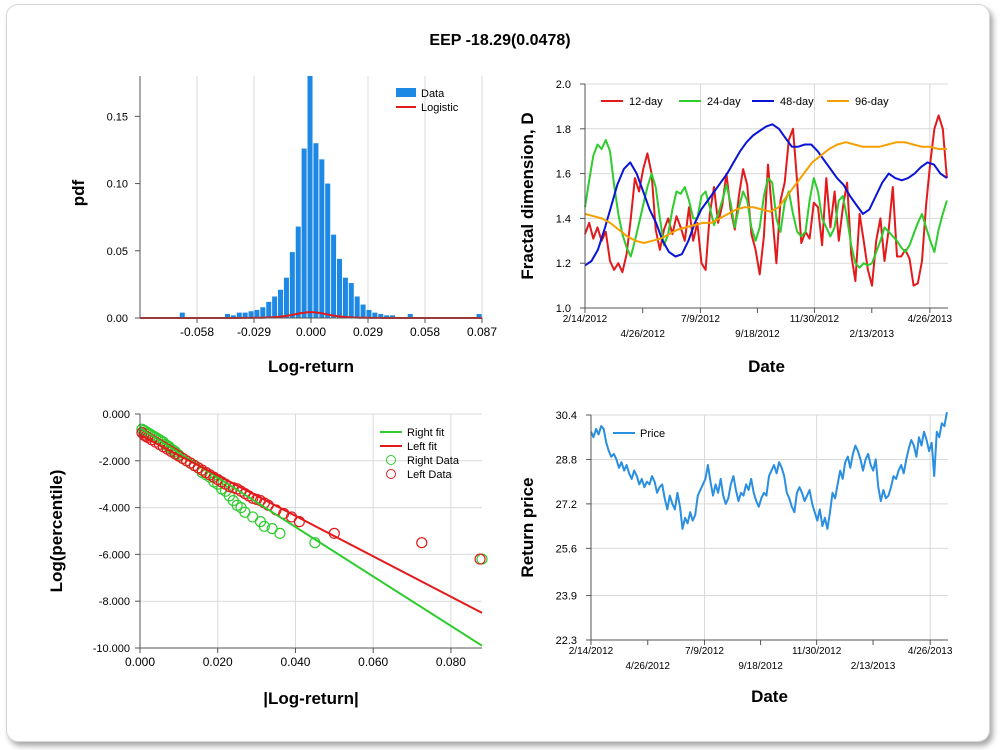  What do you see at coordinates (724, 102) in the screenshot?
I see `legend-label: 24-day` at bounding box center [724, 102].